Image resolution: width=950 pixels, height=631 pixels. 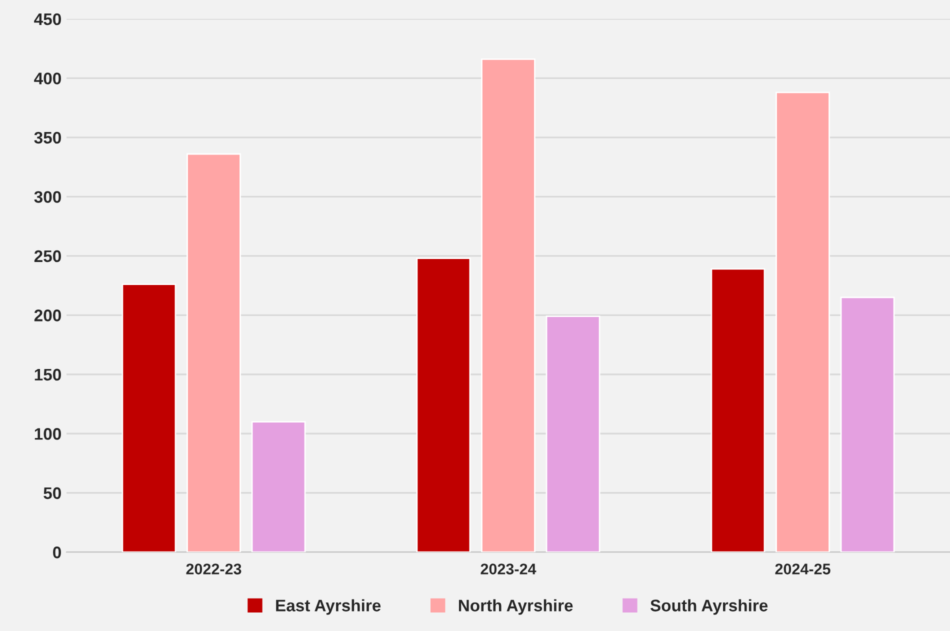 What do you see at coordinates (47, 78) in the screenshot?
I see `y-tick-label: 400` at bounding box center [47, 78].